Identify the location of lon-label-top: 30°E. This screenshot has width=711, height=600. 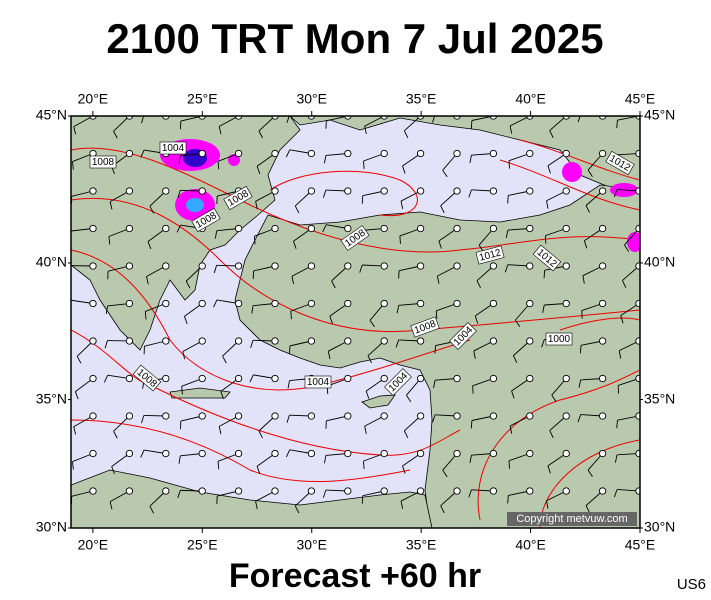
(311, 99).